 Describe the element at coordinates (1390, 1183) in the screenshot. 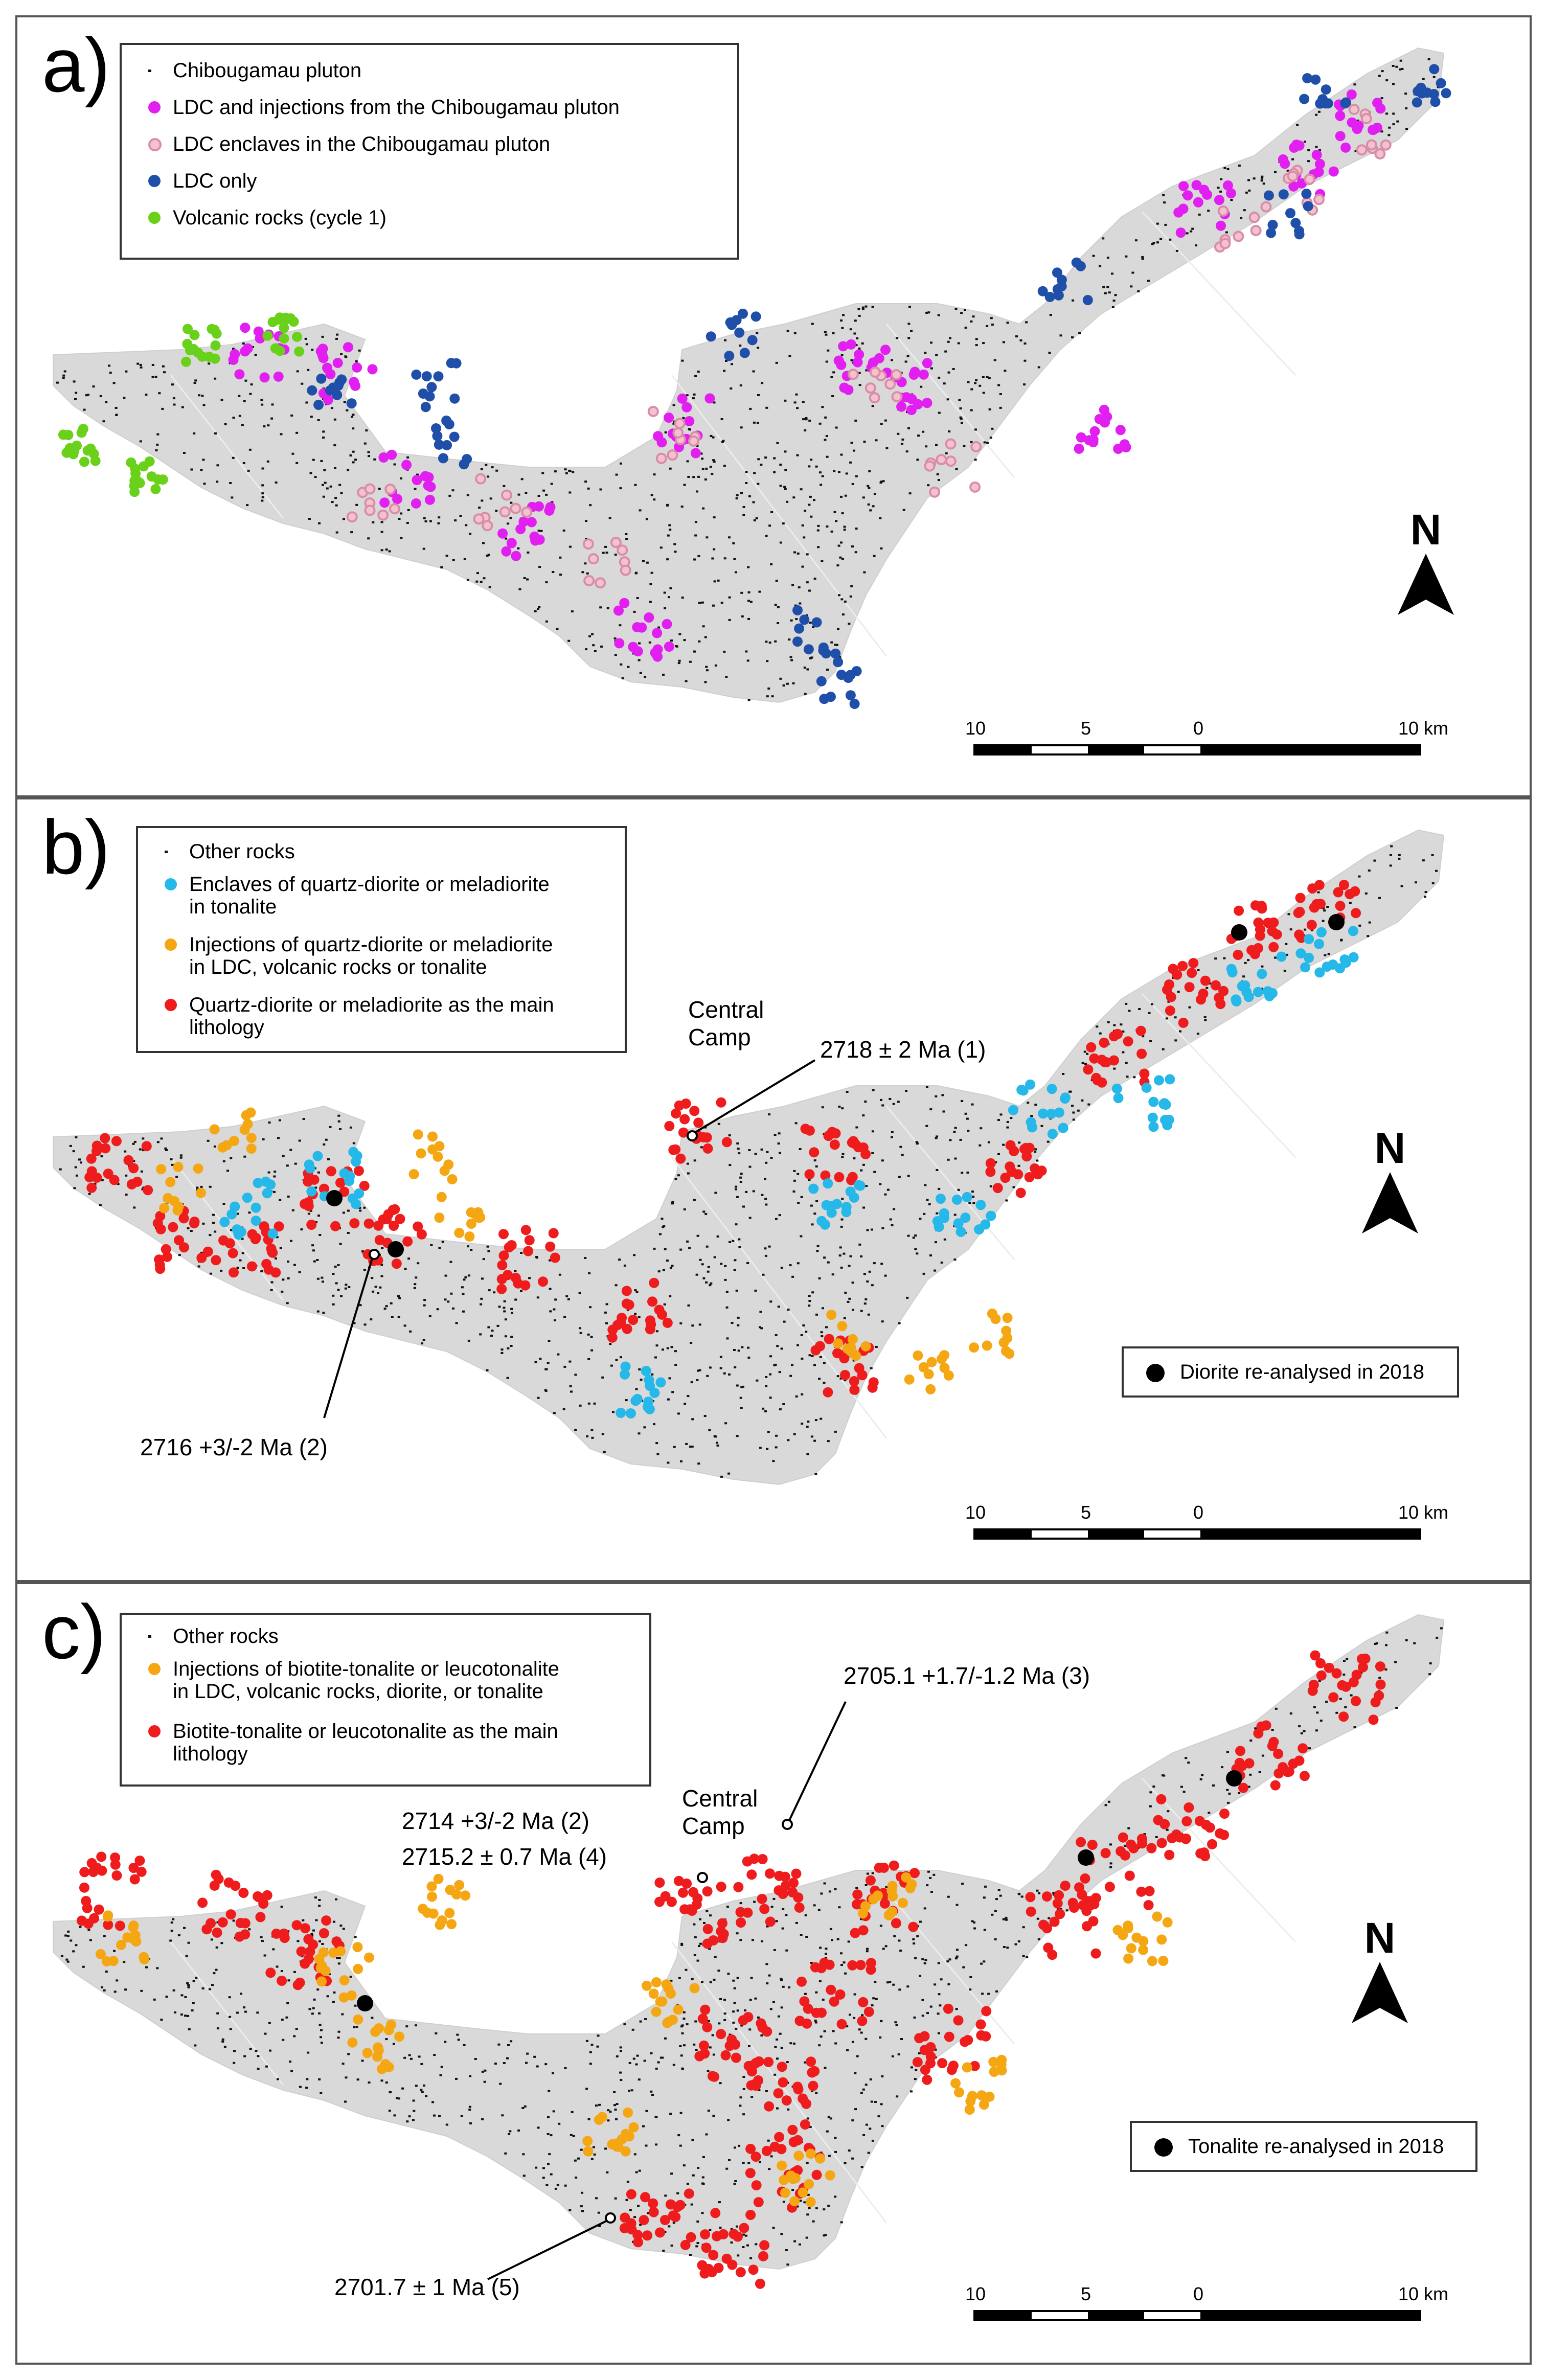

I see `north-arrow-b: N` at that location.